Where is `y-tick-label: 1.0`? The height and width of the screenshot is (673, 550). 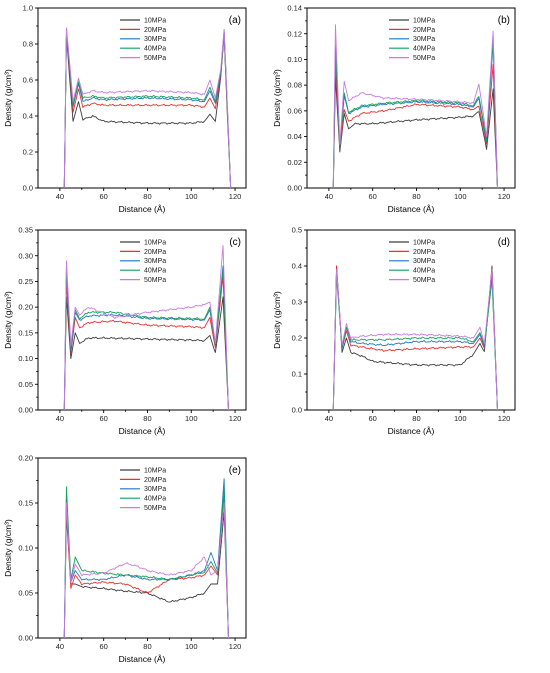
y-tick-label: 1.0 is located at coordinates (28, 8).